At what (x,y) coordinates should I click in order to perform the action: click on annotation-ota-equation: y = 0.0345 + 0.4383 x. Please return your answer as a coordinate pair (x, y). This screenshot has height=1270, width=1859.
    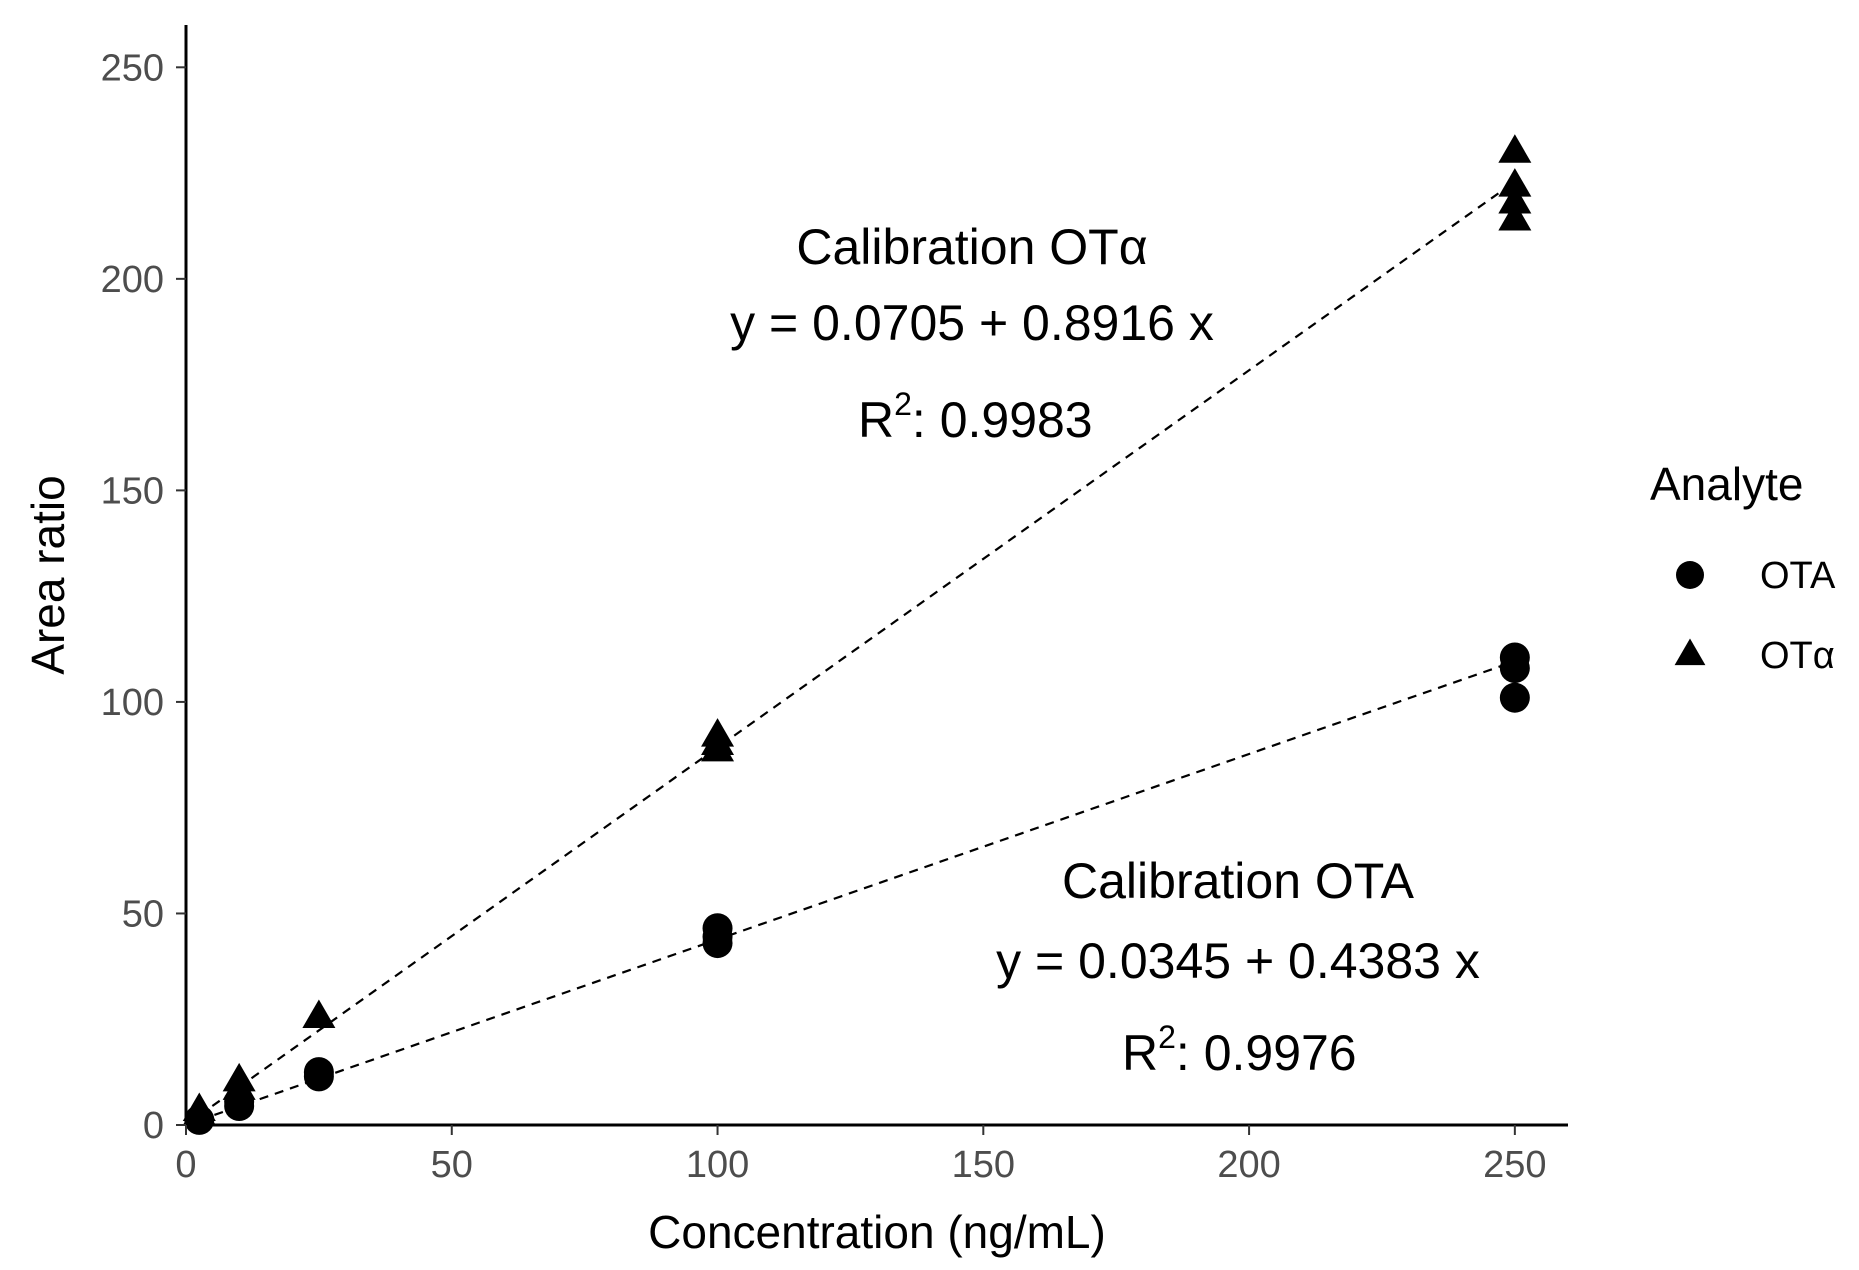
    Looking at the image, I should click on (1238, 961).